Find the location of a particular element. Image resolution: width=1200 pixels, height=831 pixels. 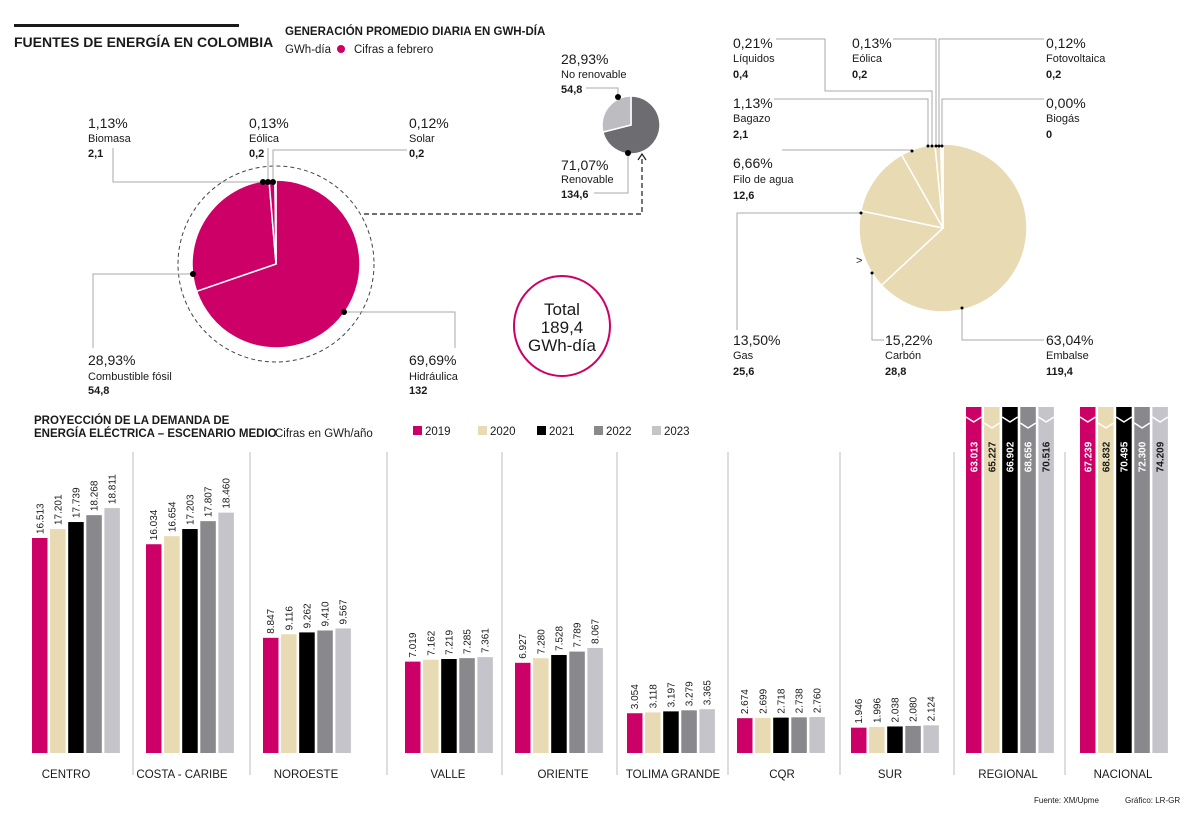

pie-outline-dashed is located at coordinates (276, 264).